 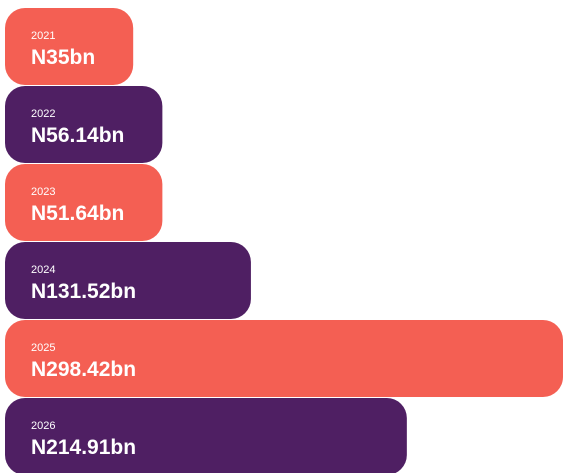 What do you see at coordinates (43, 426) in the screenshot?
I see `category-label: 2026` at bounding box center [43, 426].